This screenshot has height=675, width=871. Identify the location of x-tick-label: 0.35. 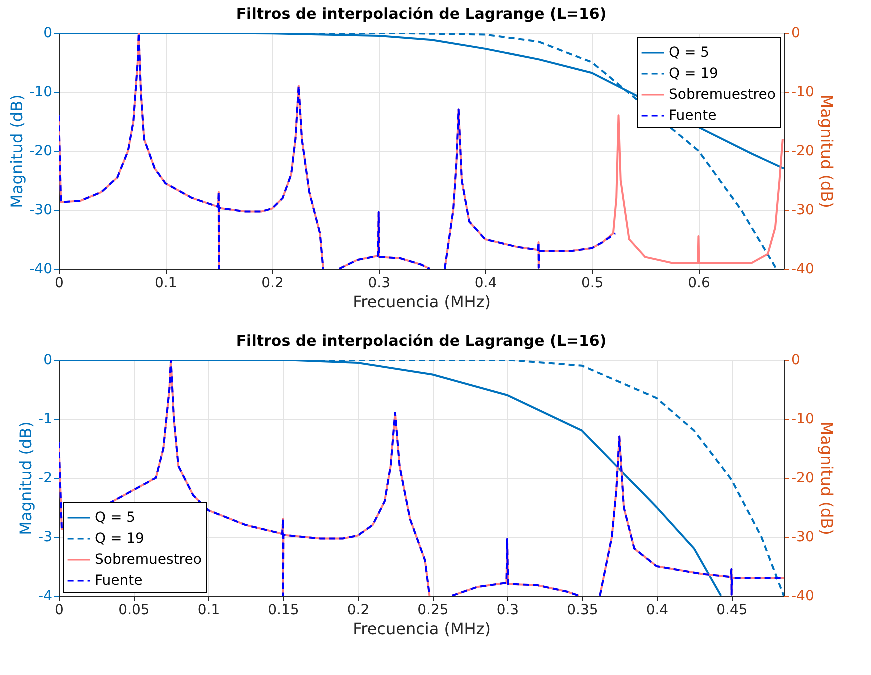
(582, 610).